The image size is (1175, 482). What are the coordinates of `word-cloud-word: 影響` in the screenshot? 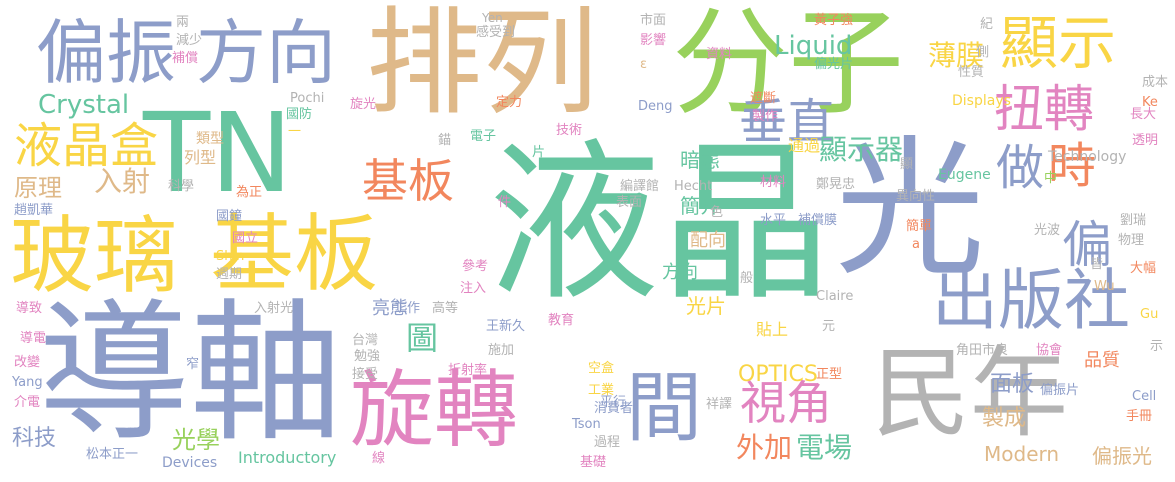 It's located at (653, 40).